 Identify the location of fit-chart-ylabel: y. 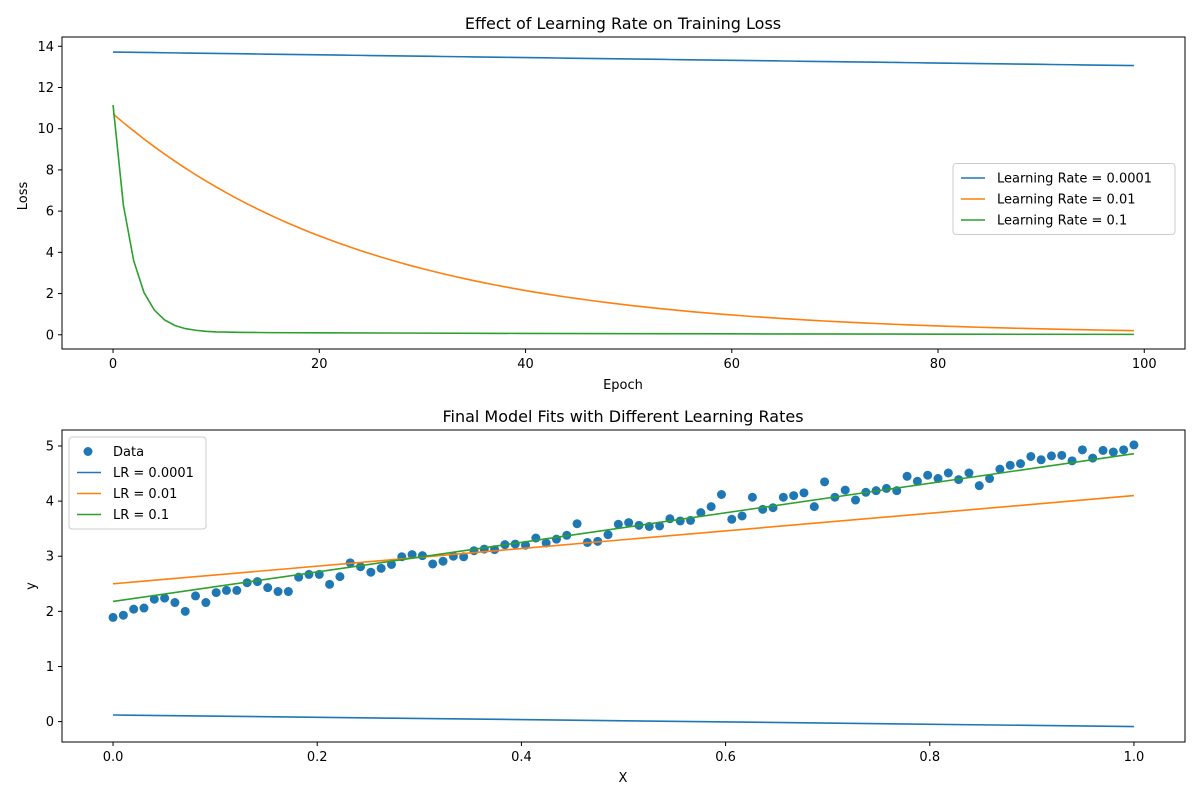
(31, 586).